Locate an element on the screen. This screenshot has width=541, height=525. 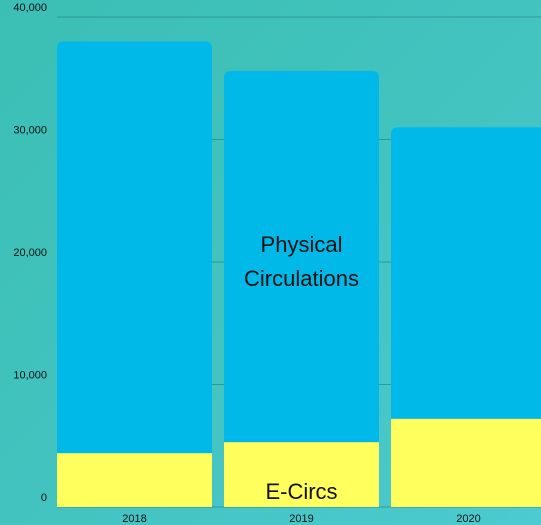
y-tick-label: 10,000 is located at coordinates (30, 375).